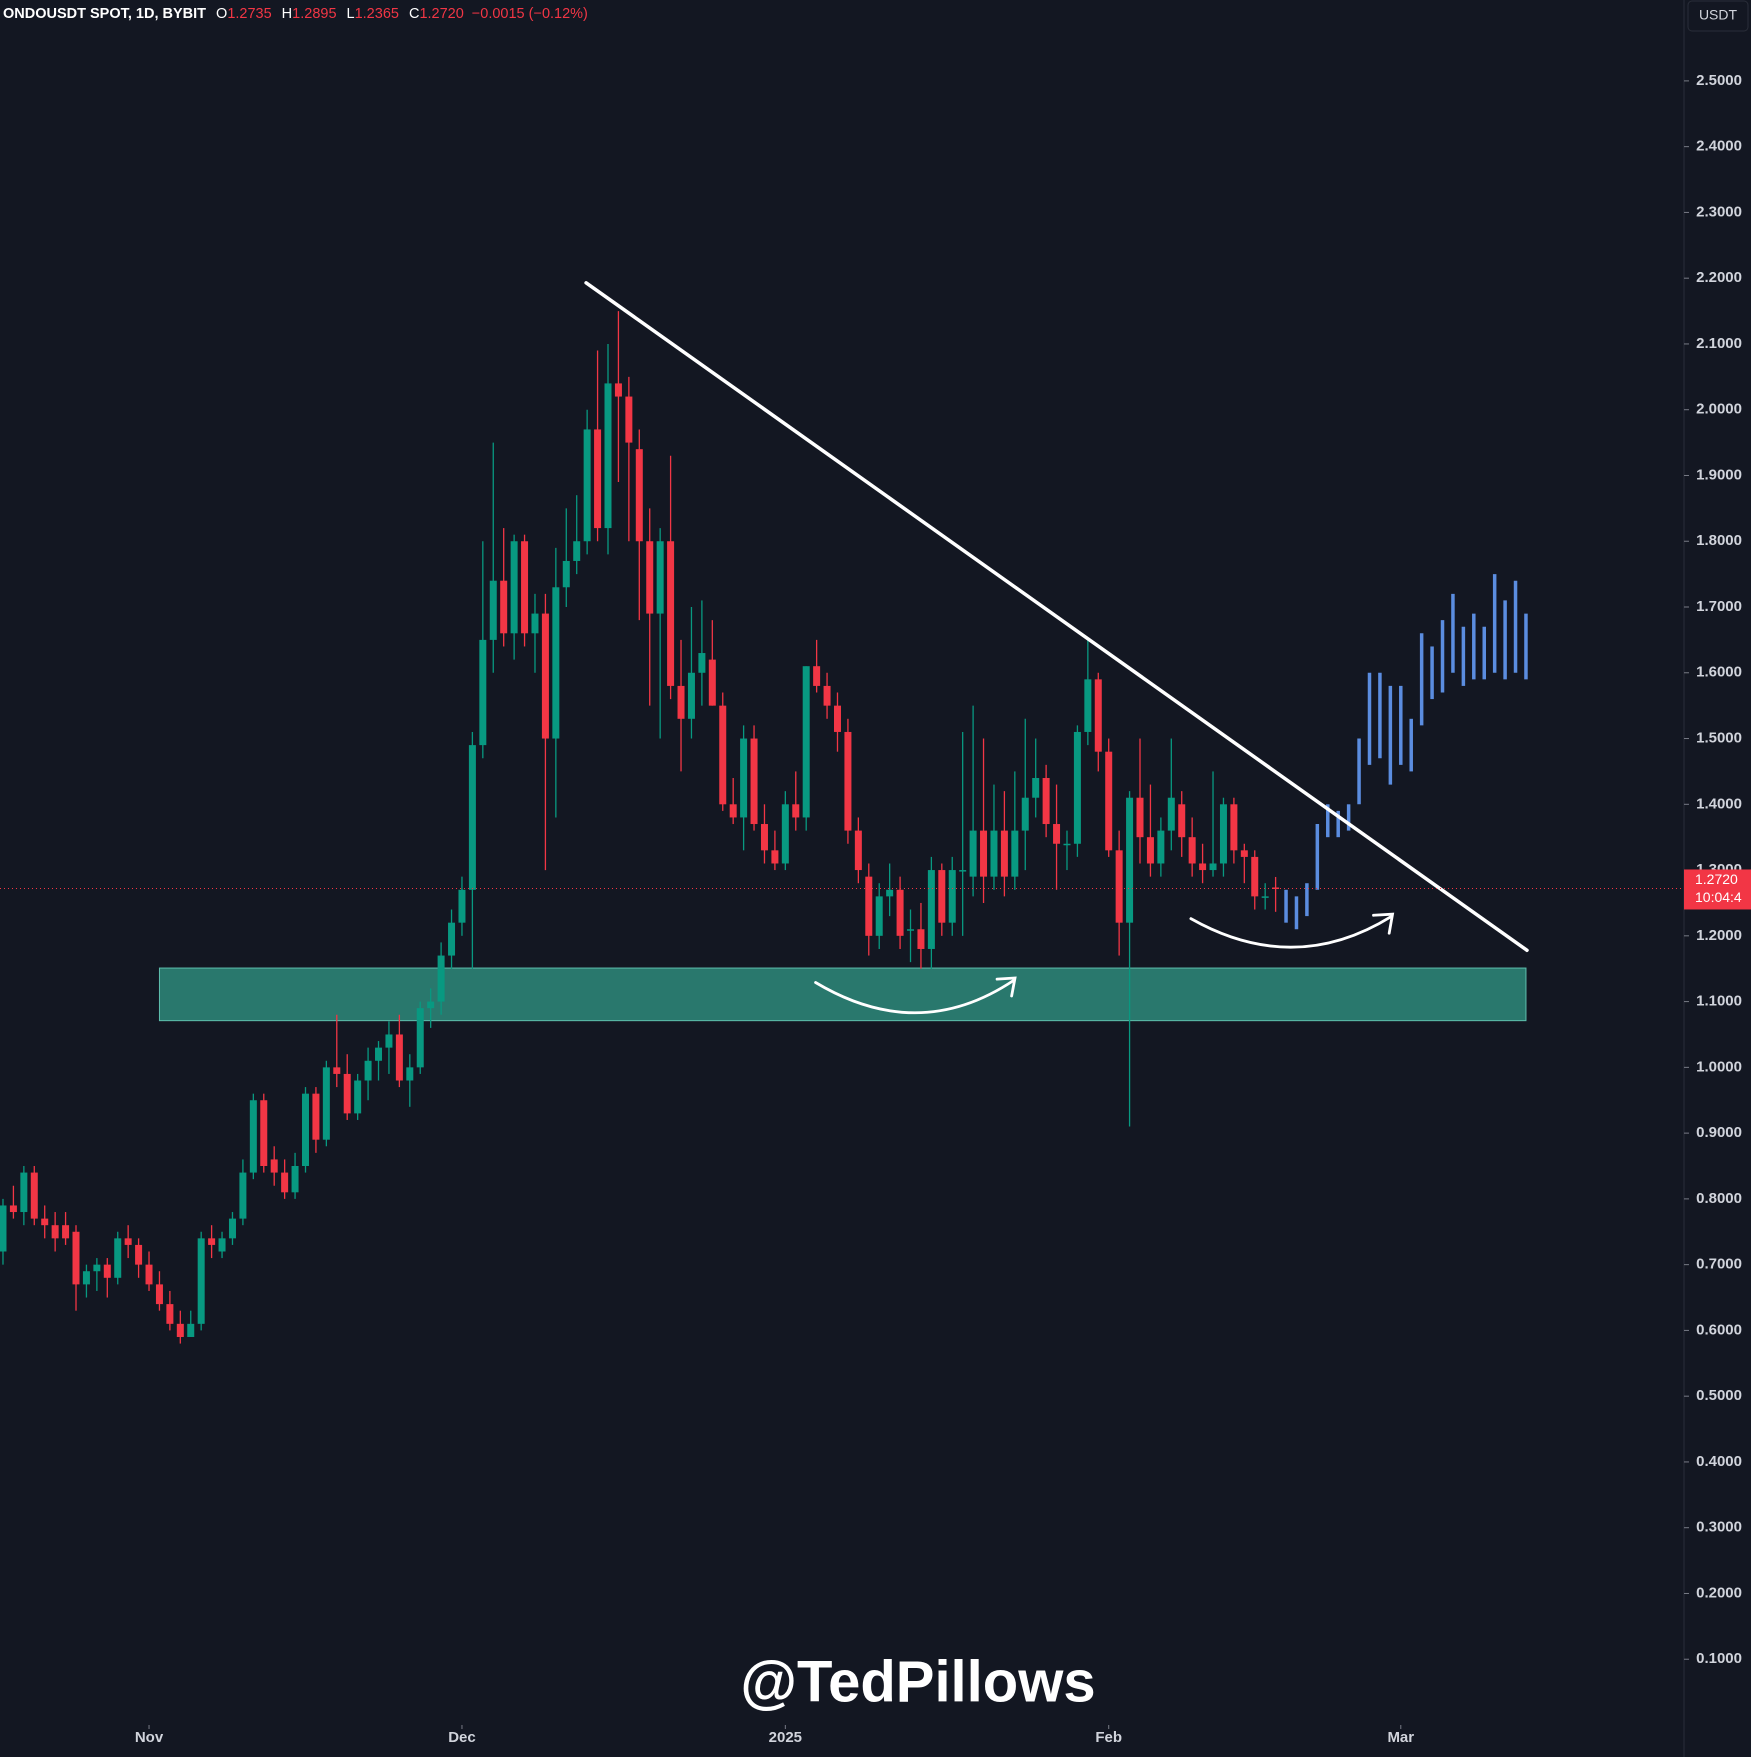 This screenshot has width=1751, height=1757. I want to click on ohlc-value: 1.2365, so click(377, 14).